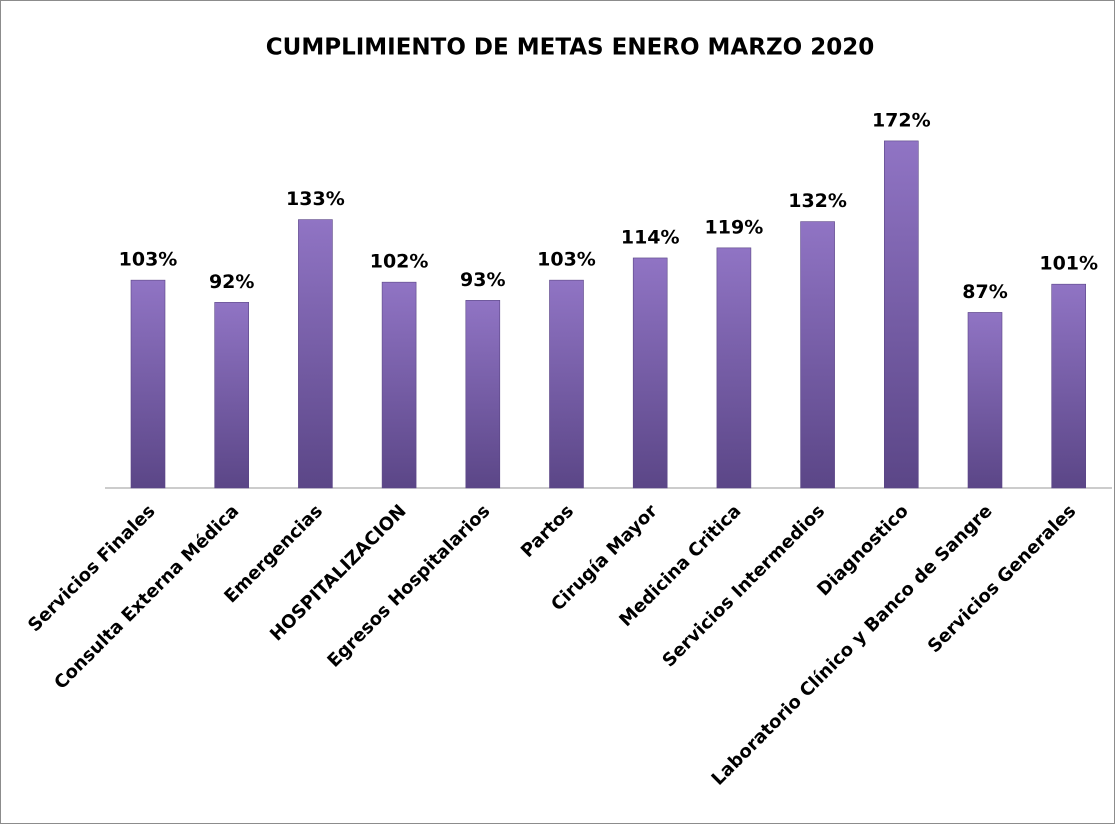 This screenshot has height=824, width=1116. What do you see at coordinates (1068, 264) in the screenshot?
I see `data-label: 101%` at bounding box center [1068, 264].